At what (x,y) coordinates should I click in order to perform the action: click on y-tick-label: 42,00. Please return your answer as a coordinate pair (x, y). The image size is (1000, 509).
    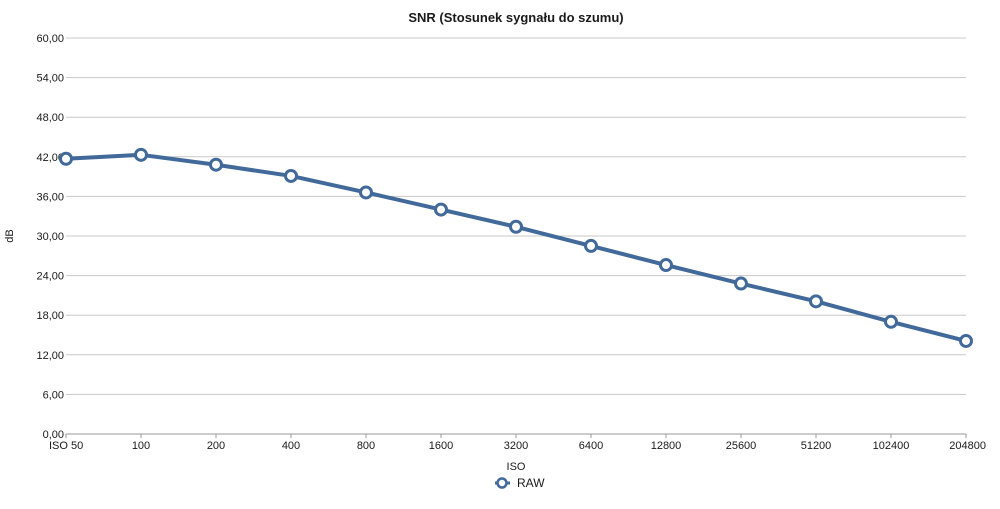
    Looking at the image, I should click on (50, 158).